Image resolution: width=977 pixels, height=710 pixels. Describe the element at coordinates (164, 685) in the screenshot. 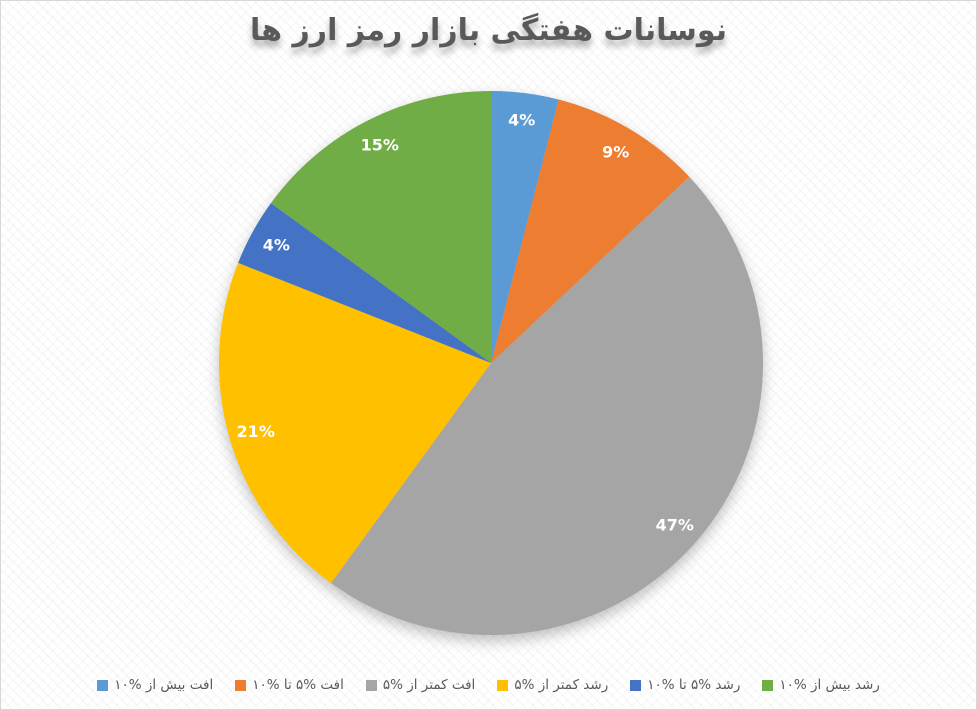

I see `legend-item-label: افت بیش از %۱۰` at that location.